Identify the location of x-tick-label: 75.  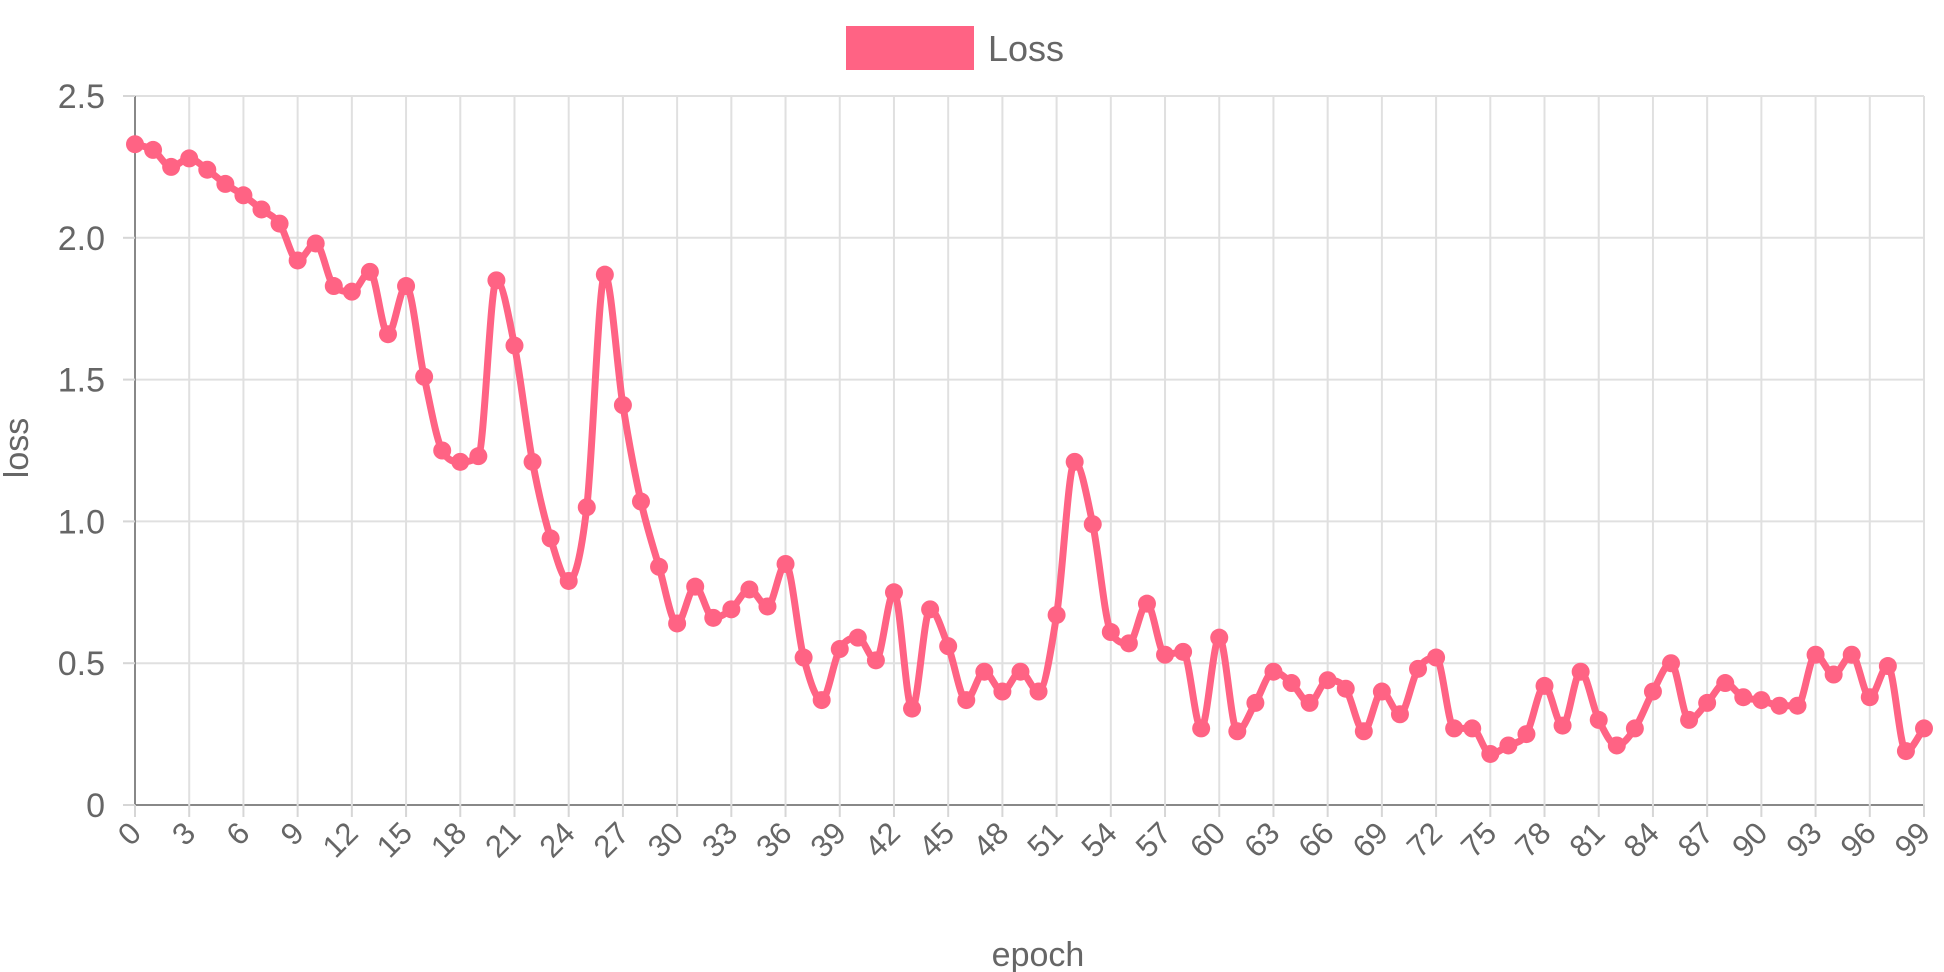
(1478, 839).